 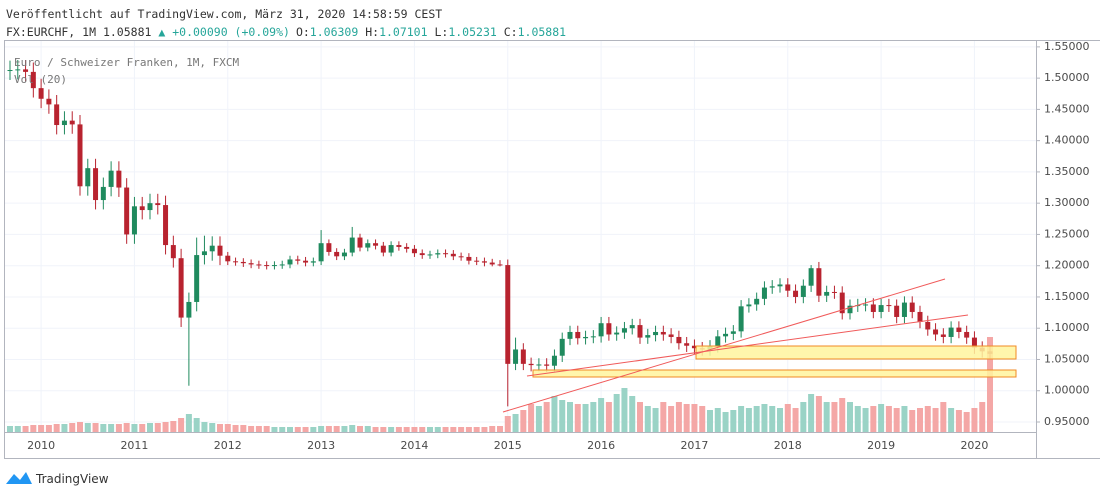 What do you see at coordinates (51, 32) in the screenshot?
I see `symbol: FX:EURCHF, 1M` at bounding box center [51, 32].